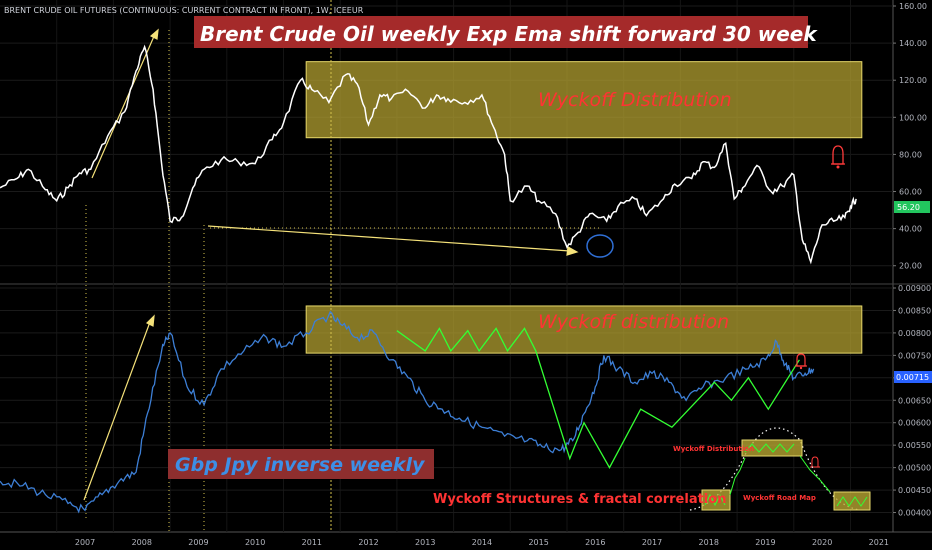  What do you see at coordinates (879, 542) in the screenshot?
I see `x-tick-label: 2021` at bounding box center [879, 542].